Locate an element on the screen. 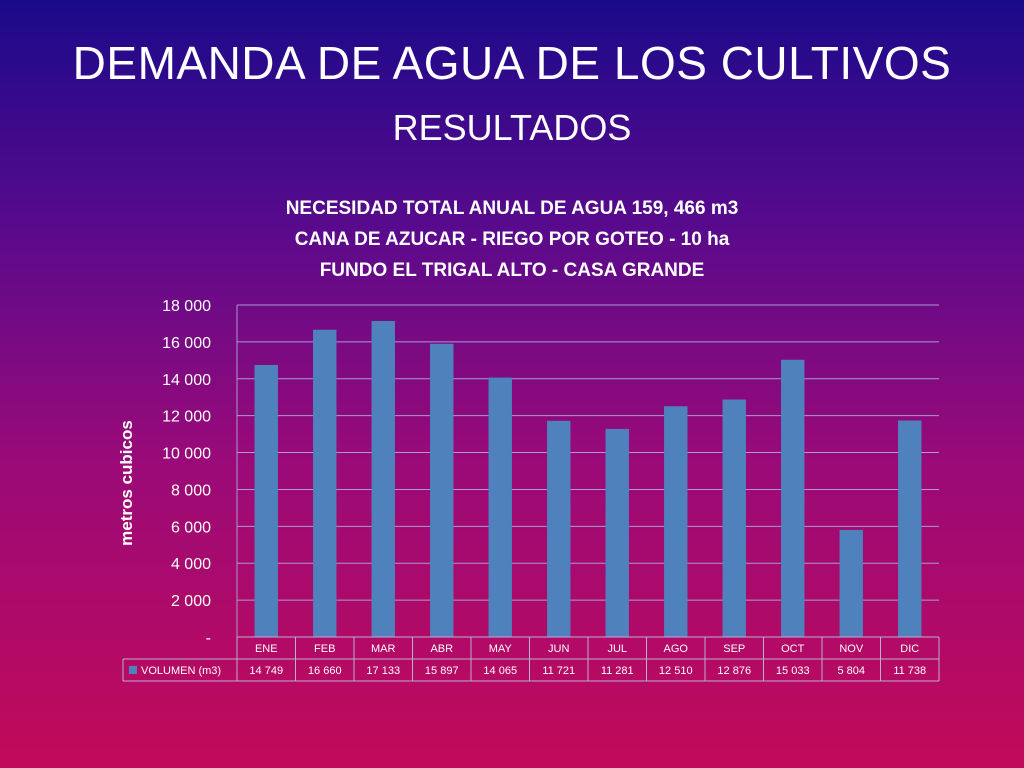 The image size is (1024, 768). x-tick-label: AGO is located at coordinates (676, 649).